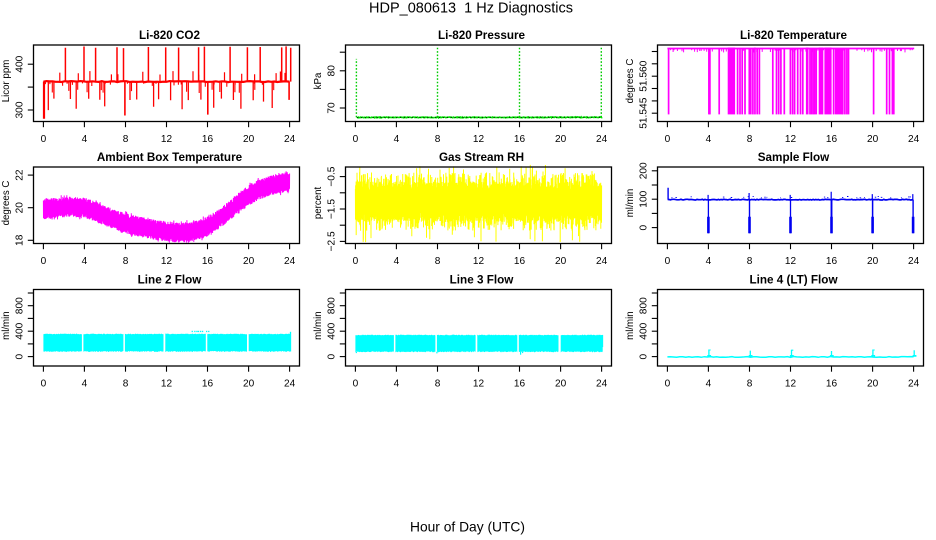 Image resolution: width=936 pixels, height=540 pixels. What do you see at coordinates (793, 35) in the screenshot?
I see `svg-text: Li-820 Temperature` at bounding box center [793, 35].